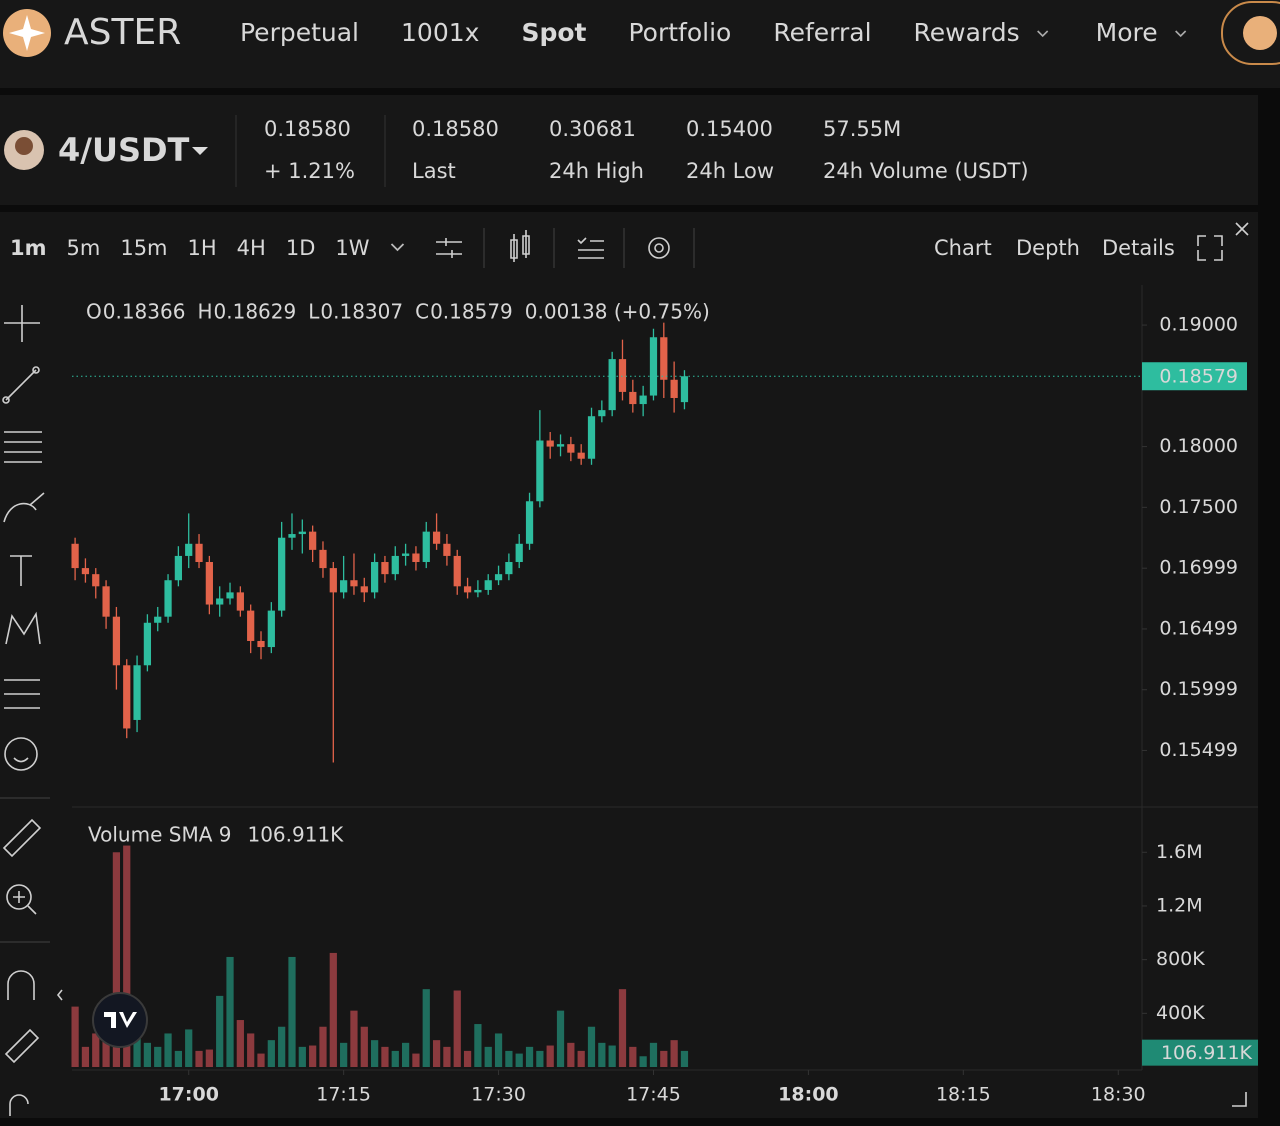 Image resolution: width=1280 pixels, height=1126 pixels. I want to click on nav-item: Referral, so click(822, 32).